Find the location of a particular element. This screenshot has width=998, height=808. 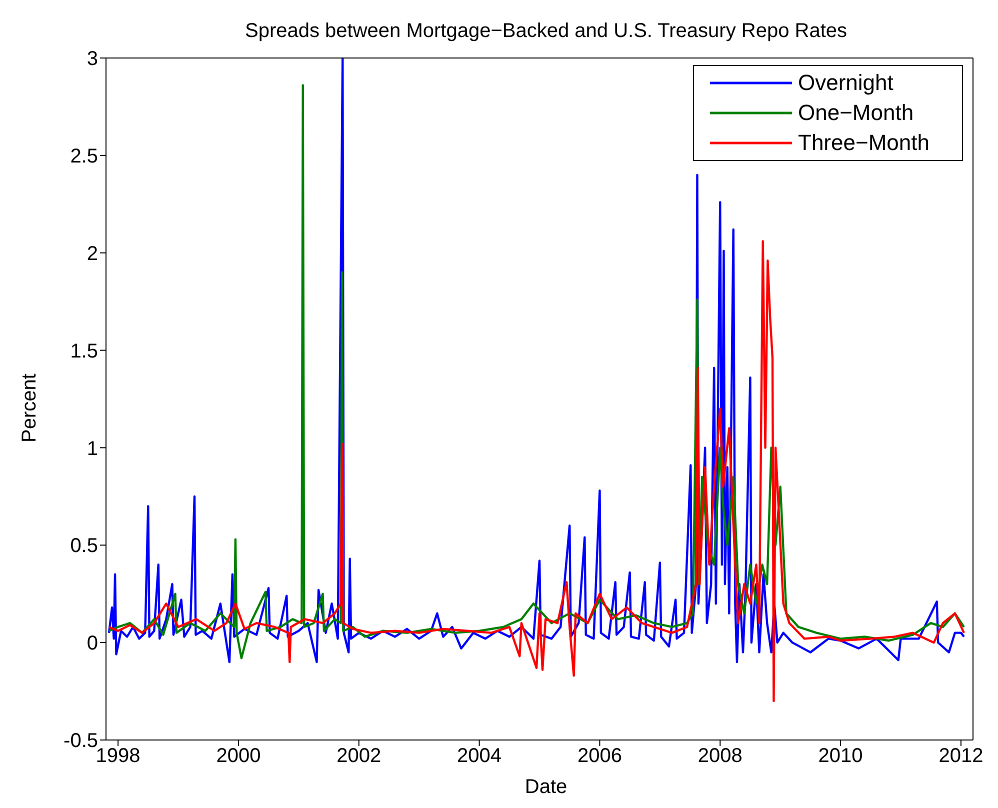

legend-label: Overnight is located at coordinates (846, 83).